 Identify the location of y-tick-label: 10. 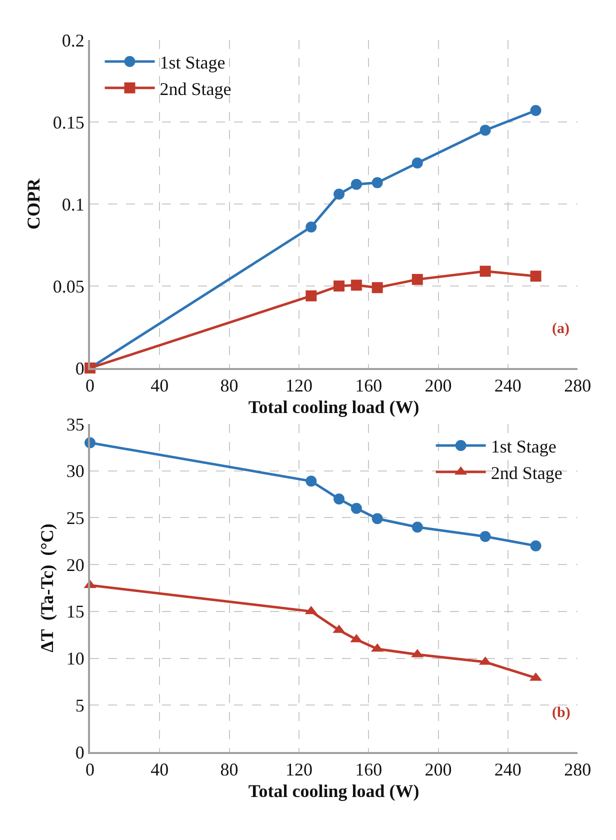
(75, 658).